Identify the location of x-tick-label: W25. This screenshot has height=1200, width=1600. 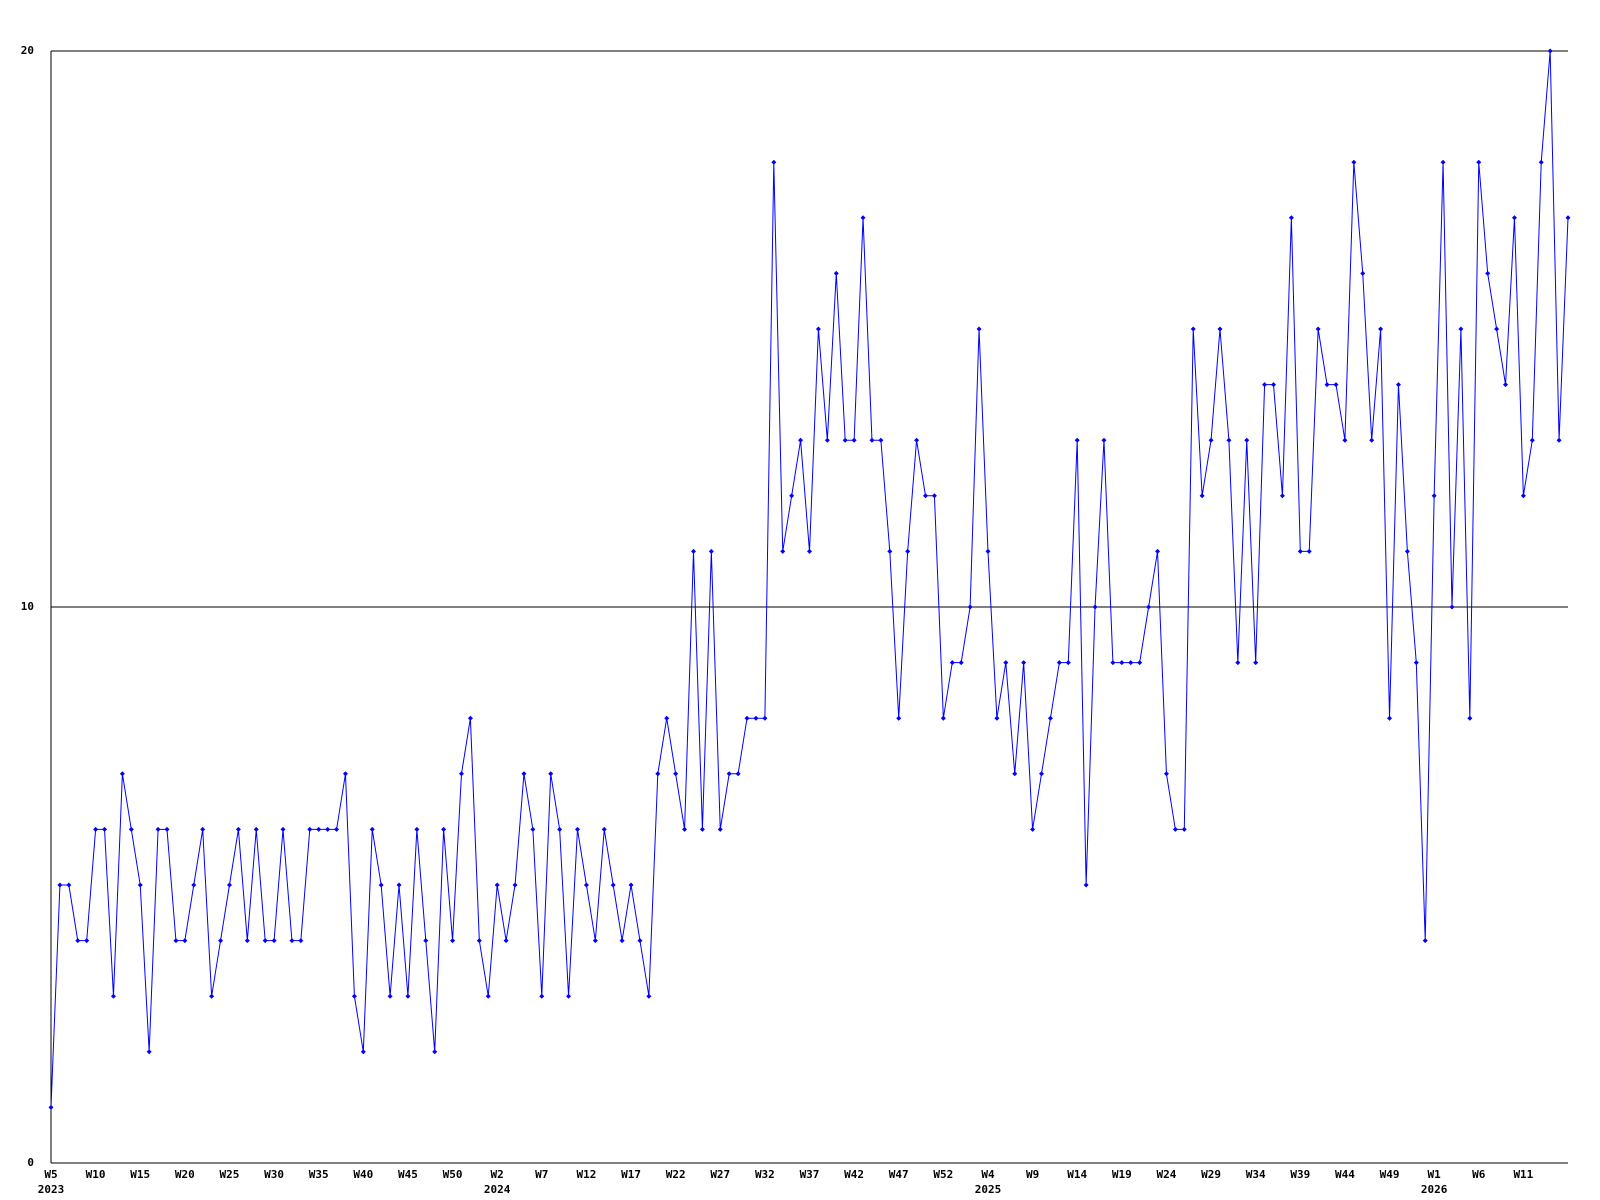
(230, 1174).